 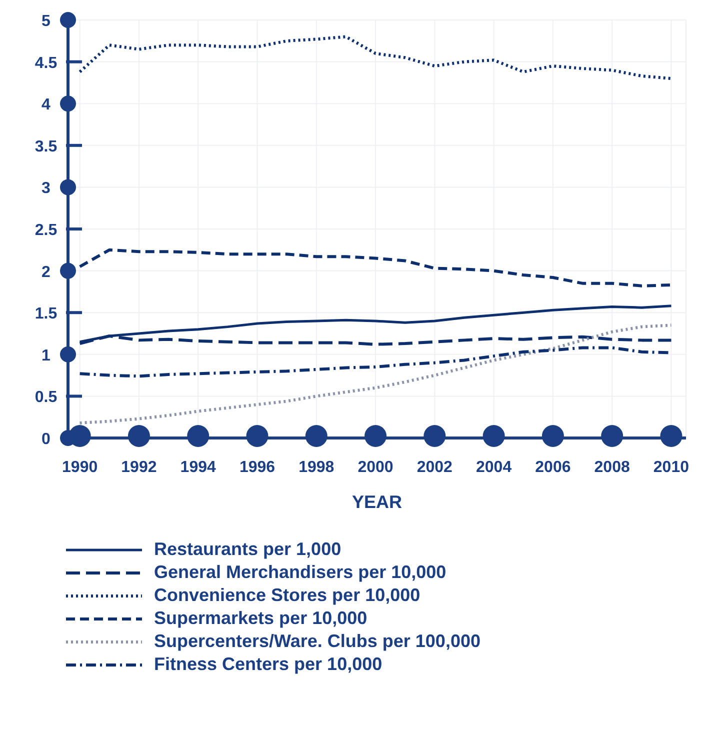 What do you see at coordinates (46, 439) in the screenshot?
I see `y-tick-label: 0` at bounding box center [46, 439].